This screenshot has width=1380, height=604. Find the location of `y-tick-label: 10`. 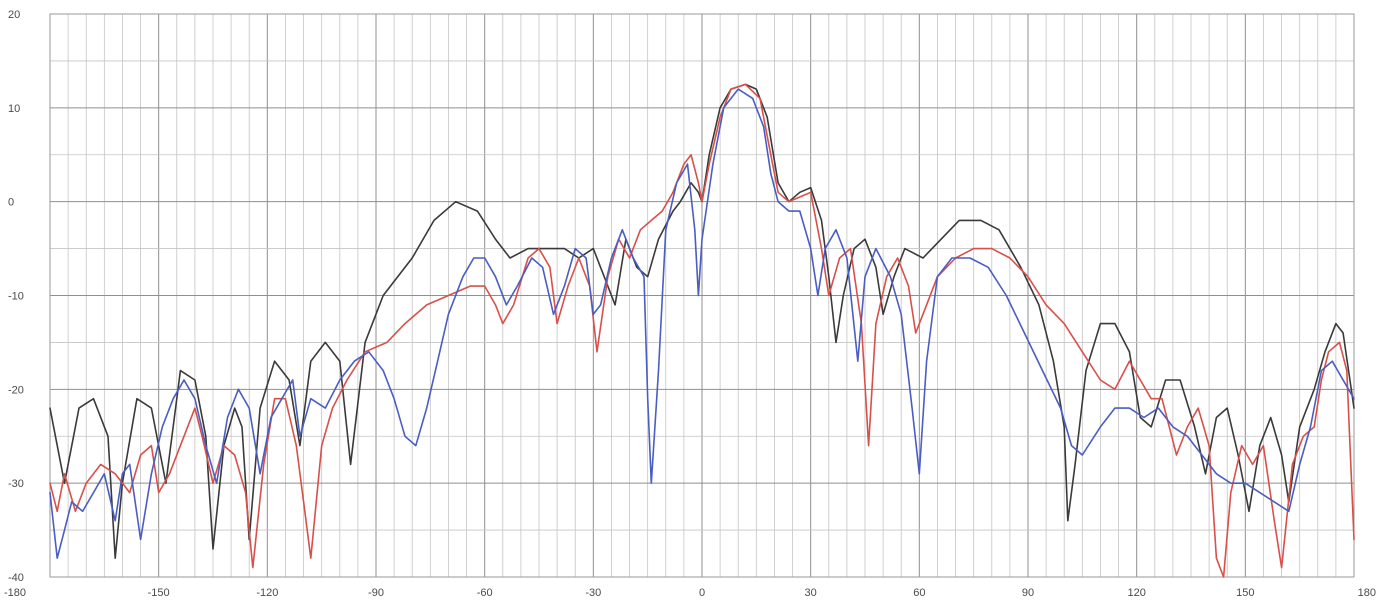

y-tick-label: 10 is located at coordinates (14, 109).